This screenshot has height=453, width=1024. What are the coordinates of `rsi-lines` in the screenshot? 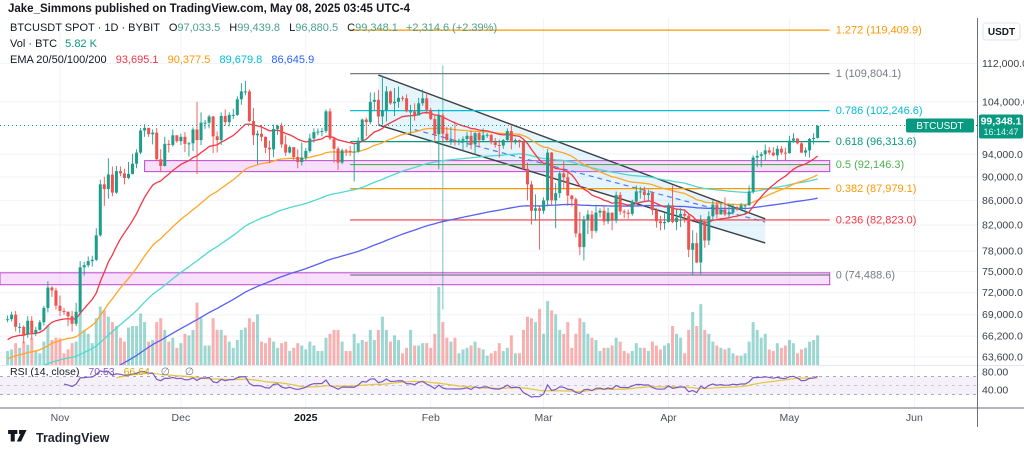 It's located at (440, 384).